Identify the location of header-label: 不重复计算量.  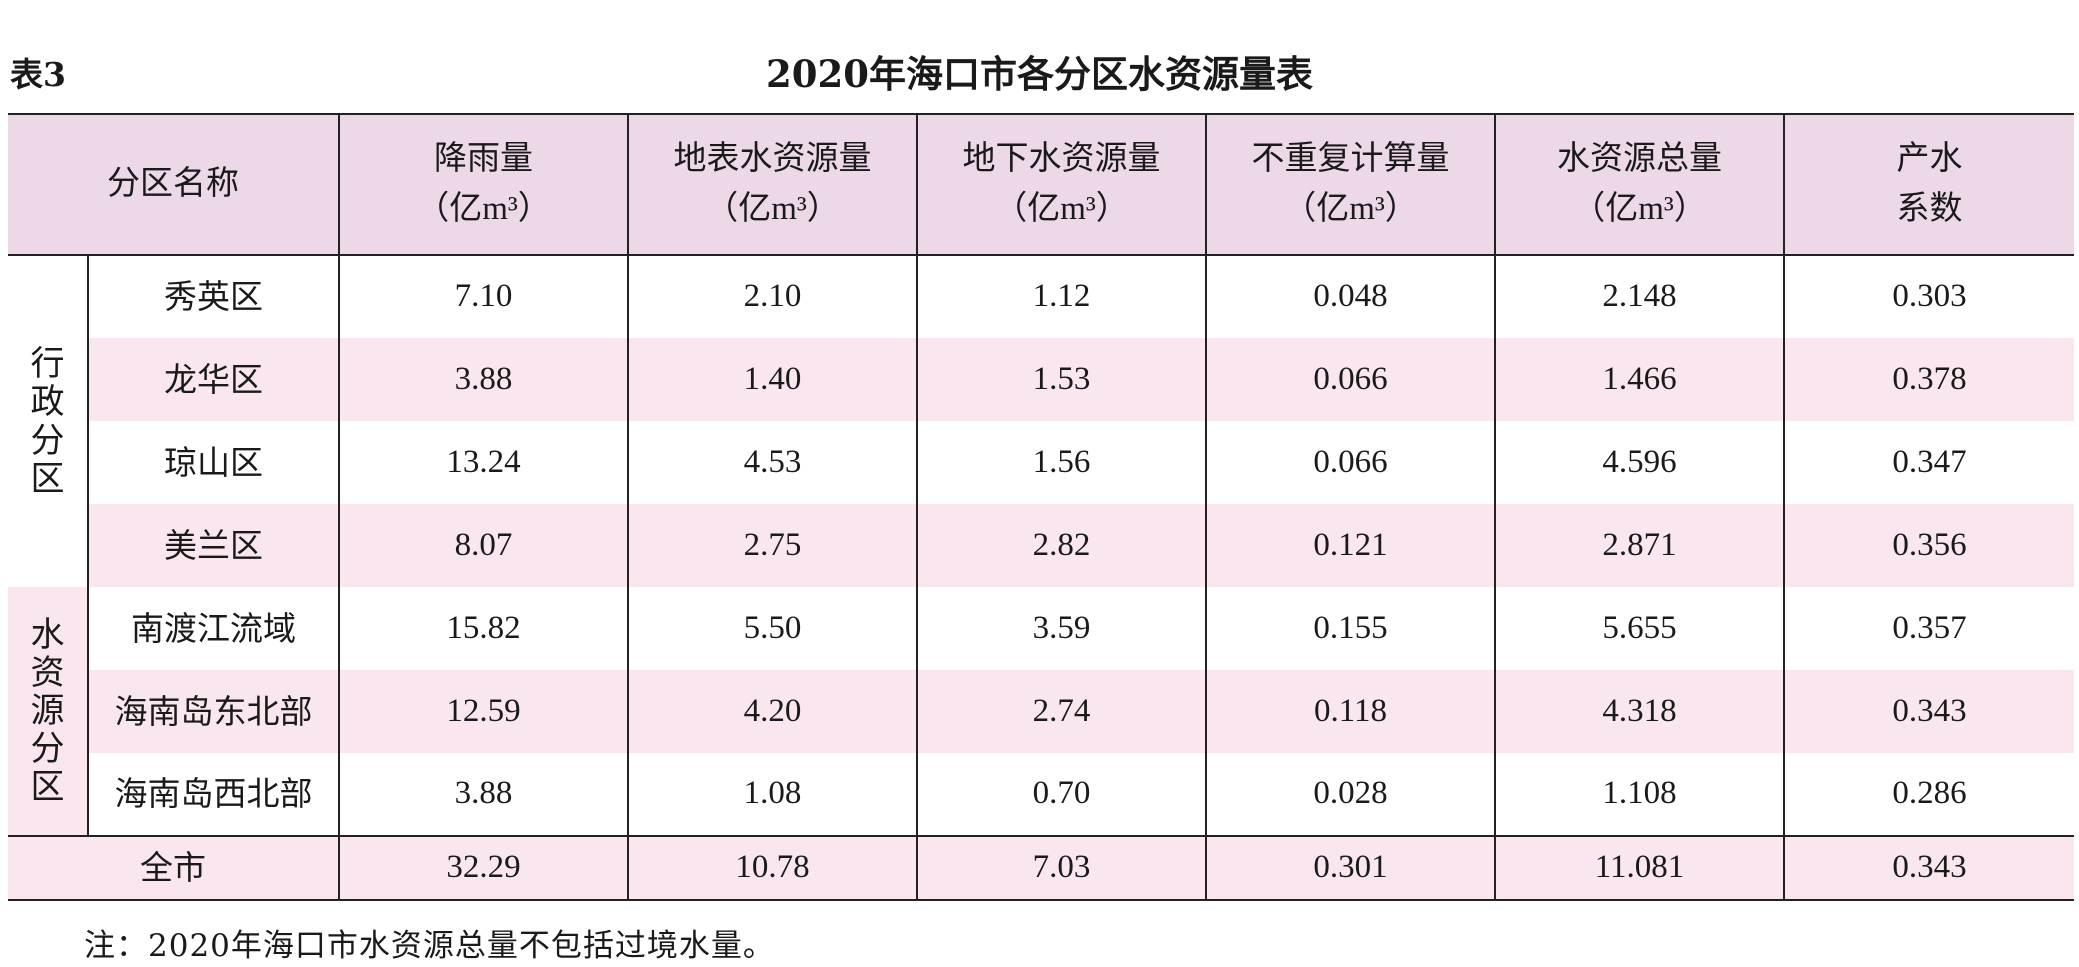
(1350, 158).